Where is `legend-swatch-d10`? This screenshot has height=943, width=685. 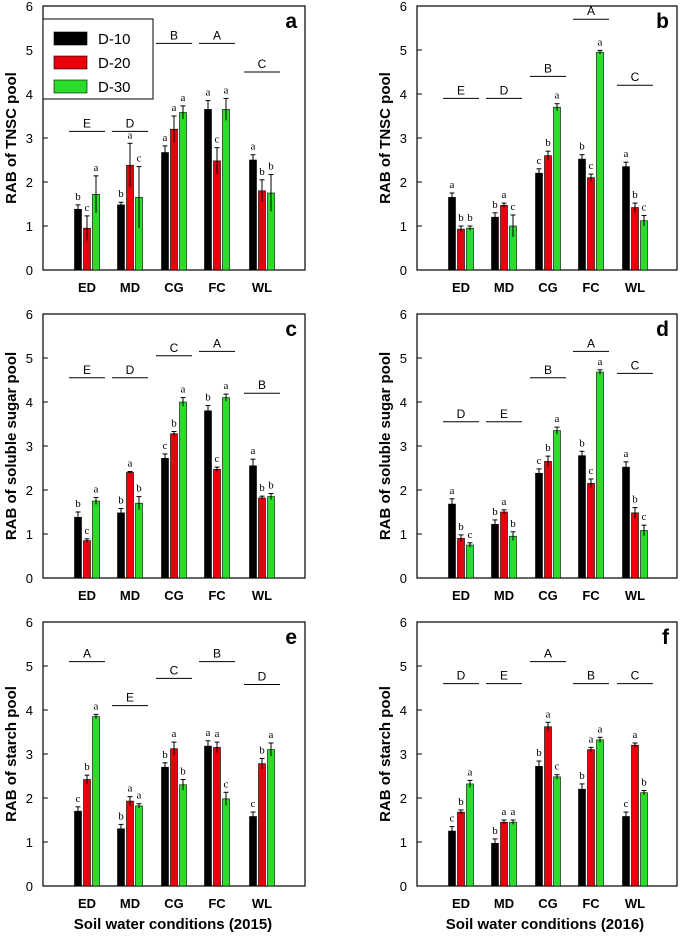
legend-swatch-d10 is located at coordinates (70, 38).